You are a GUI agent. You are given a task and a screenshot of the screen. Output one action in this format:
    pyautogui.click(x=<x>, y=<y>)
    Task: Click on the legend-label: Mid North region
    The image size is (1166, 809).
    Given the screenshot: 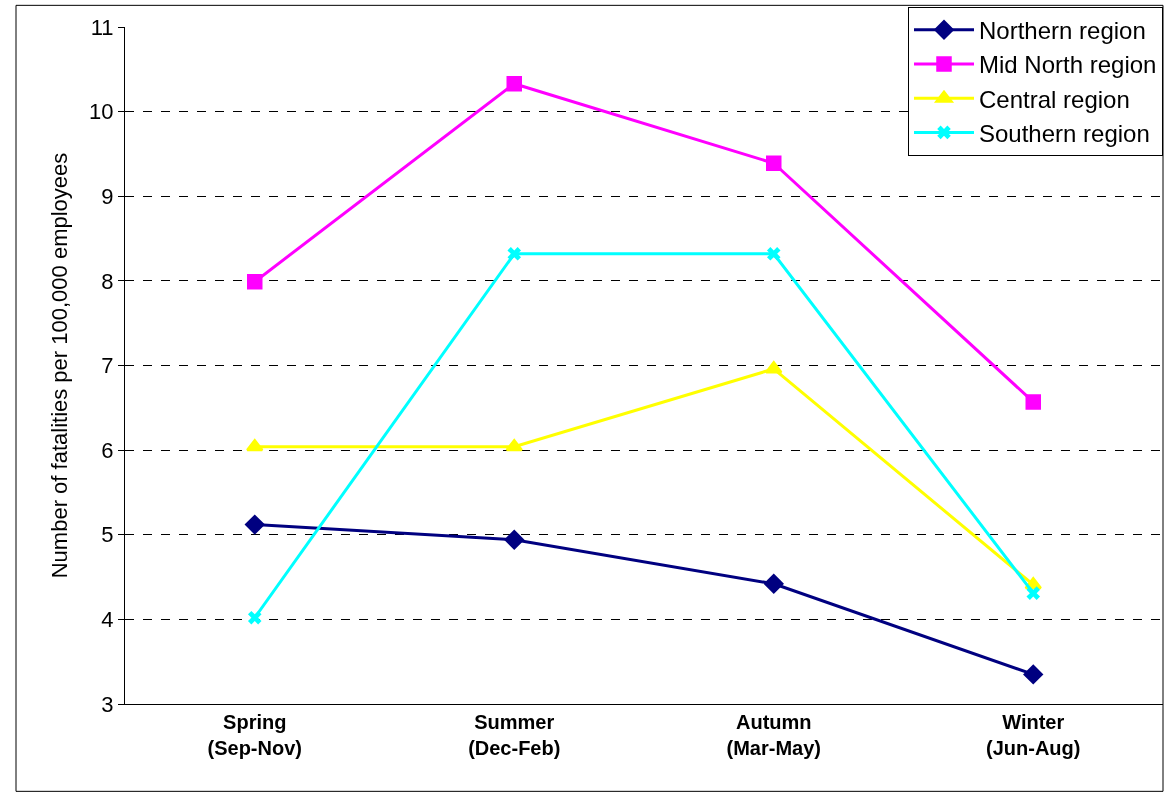 What is the action you would take?
    pyautogui.click(x=1068, y=65)
    